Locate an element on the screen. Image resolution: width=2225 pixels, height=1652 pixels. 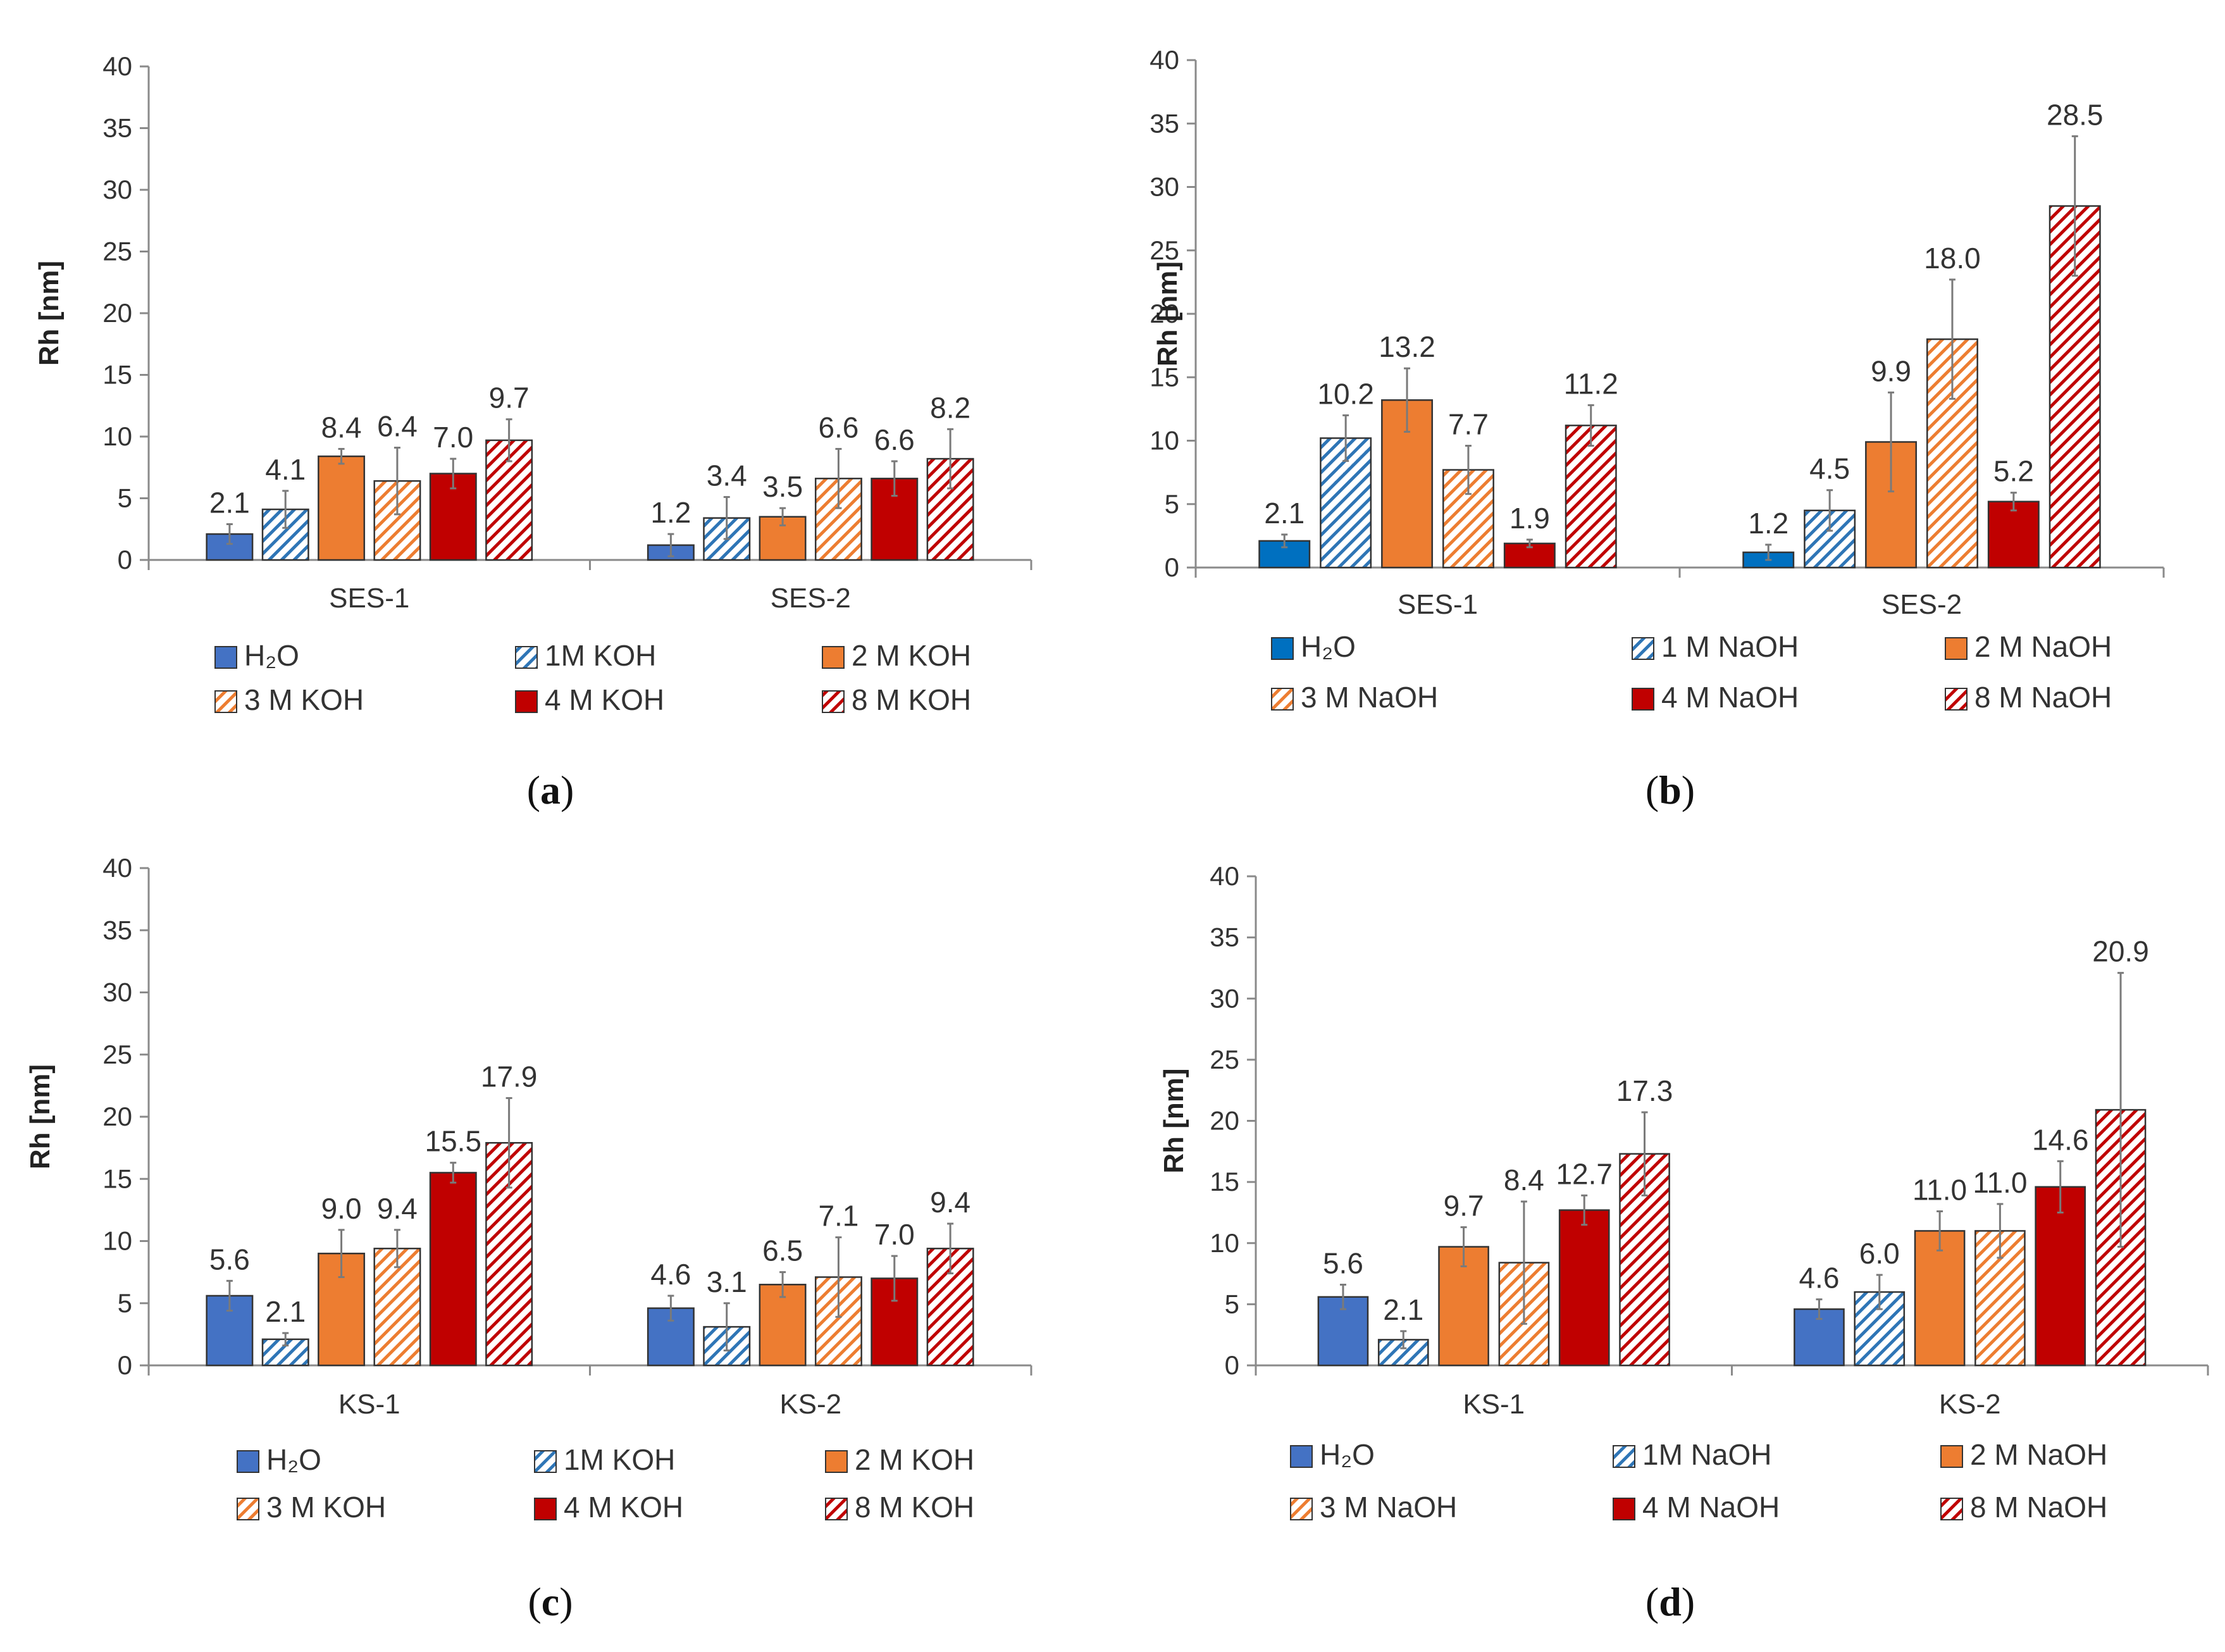
data-label: 2.1 is located at coordinates (229, 502).